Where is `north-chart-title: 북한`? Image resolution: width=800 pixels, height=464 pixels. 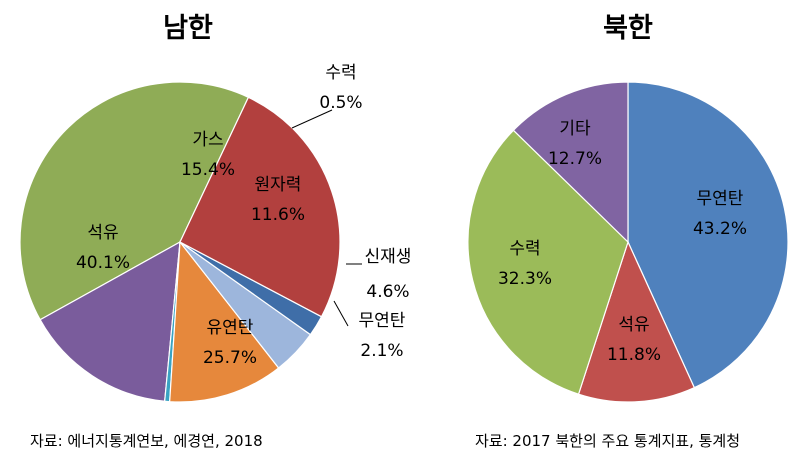
north-chart-title: 북한 is located at coordinates (628, 28).